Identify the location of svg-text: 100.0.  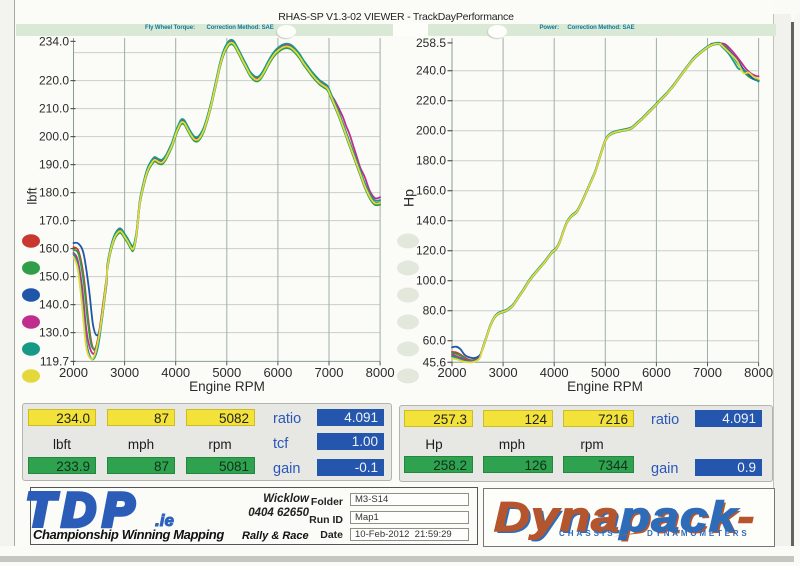
(431, 281).